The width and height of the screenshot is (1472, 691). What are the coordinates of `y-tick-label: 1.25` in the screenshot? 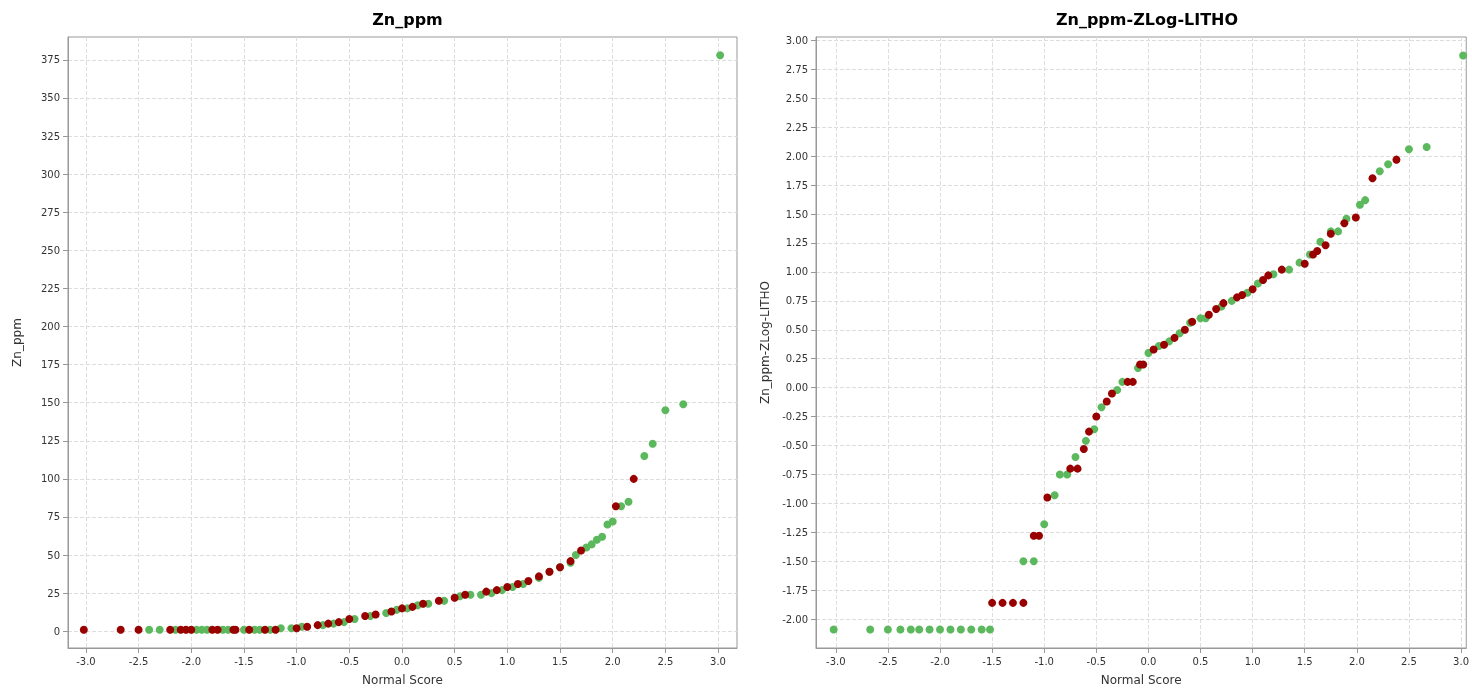 It's located at (796, 243).